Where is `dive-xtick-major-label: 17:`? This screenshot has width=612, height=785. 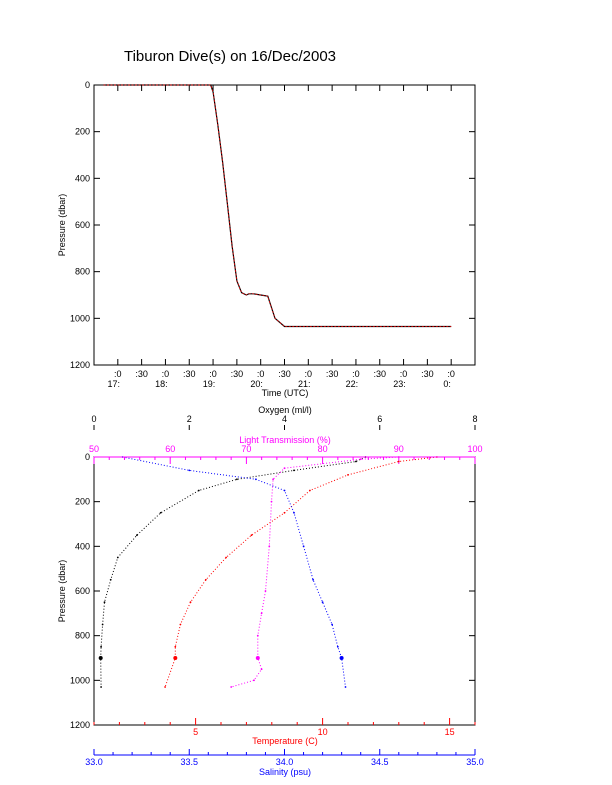 dive-xtick-major-label: 17: is located at coordinates (114, 384).